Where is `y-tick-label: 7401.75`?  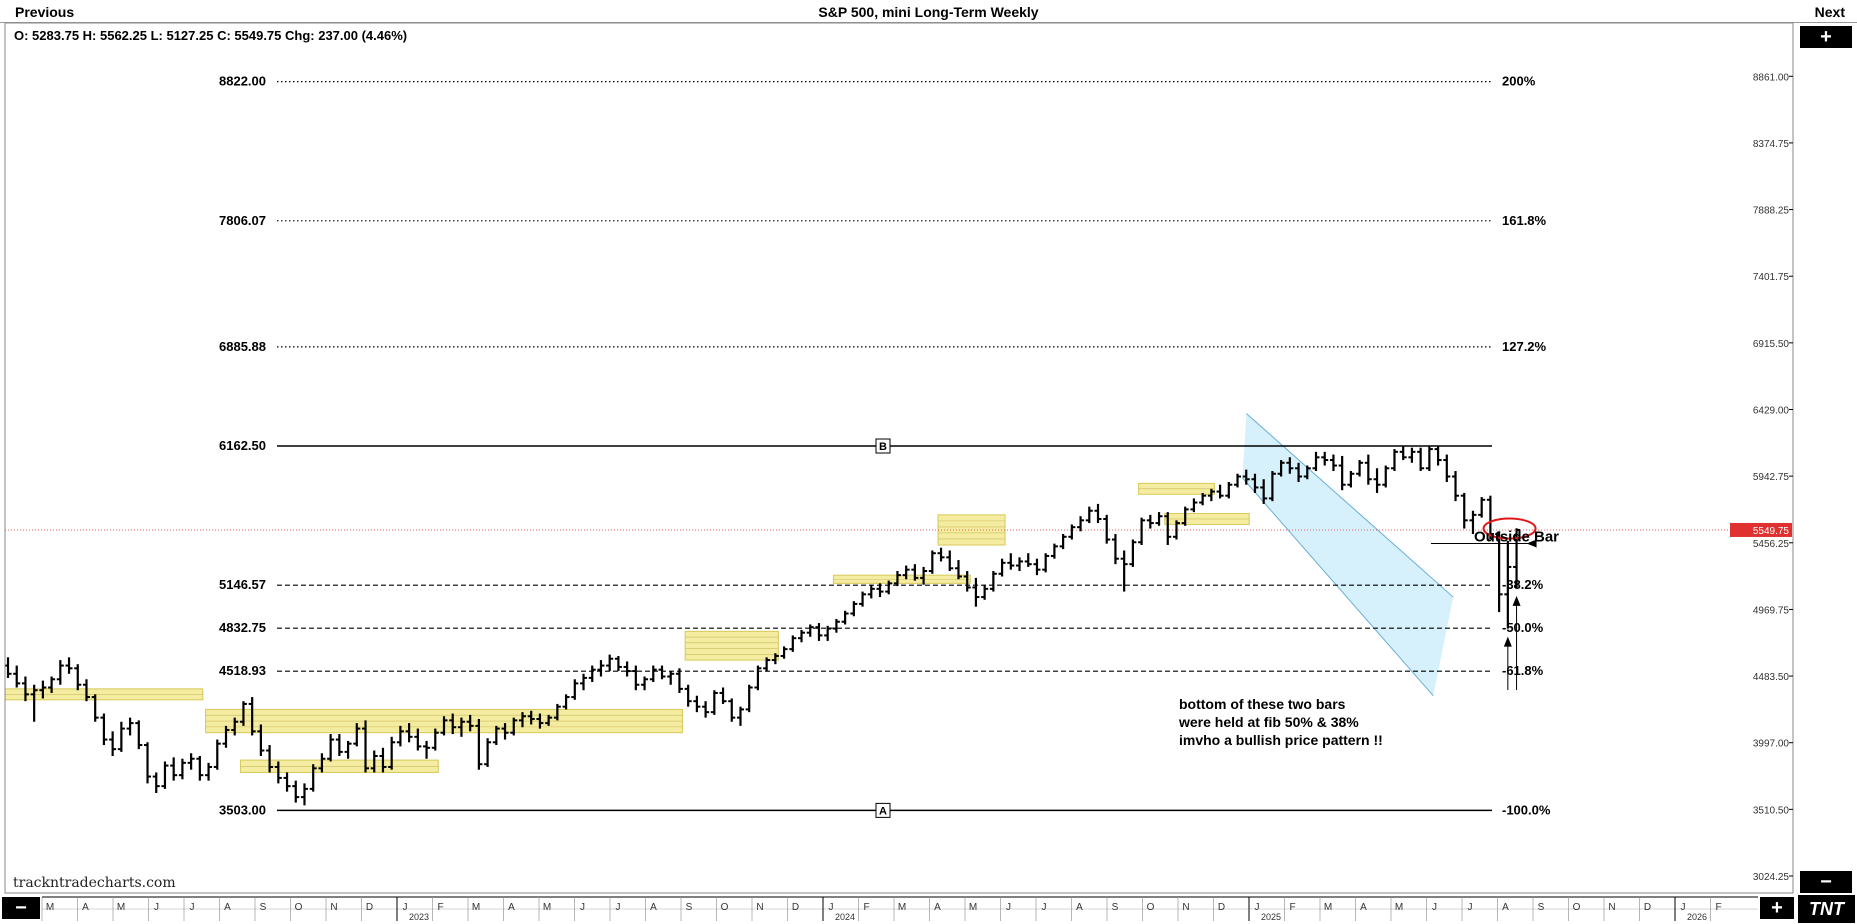 y-tick-label: 7401.75 is located at coordinates (1771, 277).